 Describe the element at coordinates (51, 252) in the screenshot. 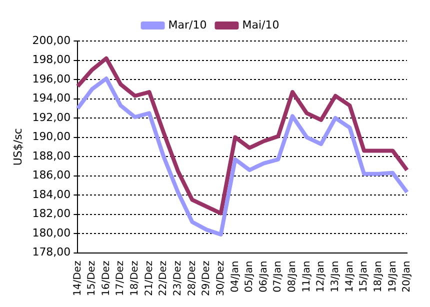

I see `y-tick-label: 178,00` at that location.